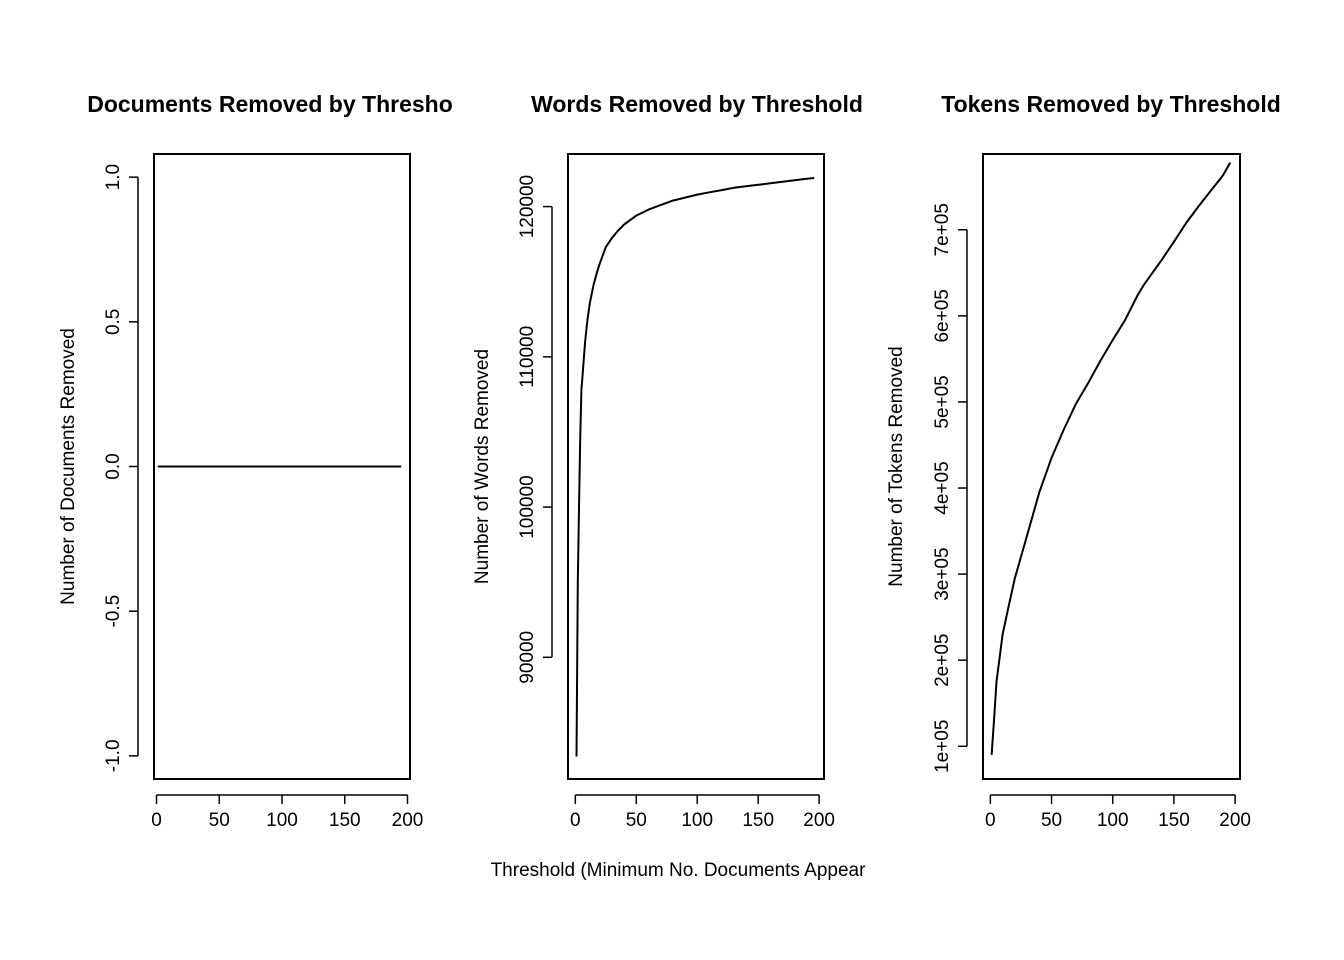  Describe the element at coordinates (527, 506) in the screenshot. I see `y-tick-label: 100000` at that location.